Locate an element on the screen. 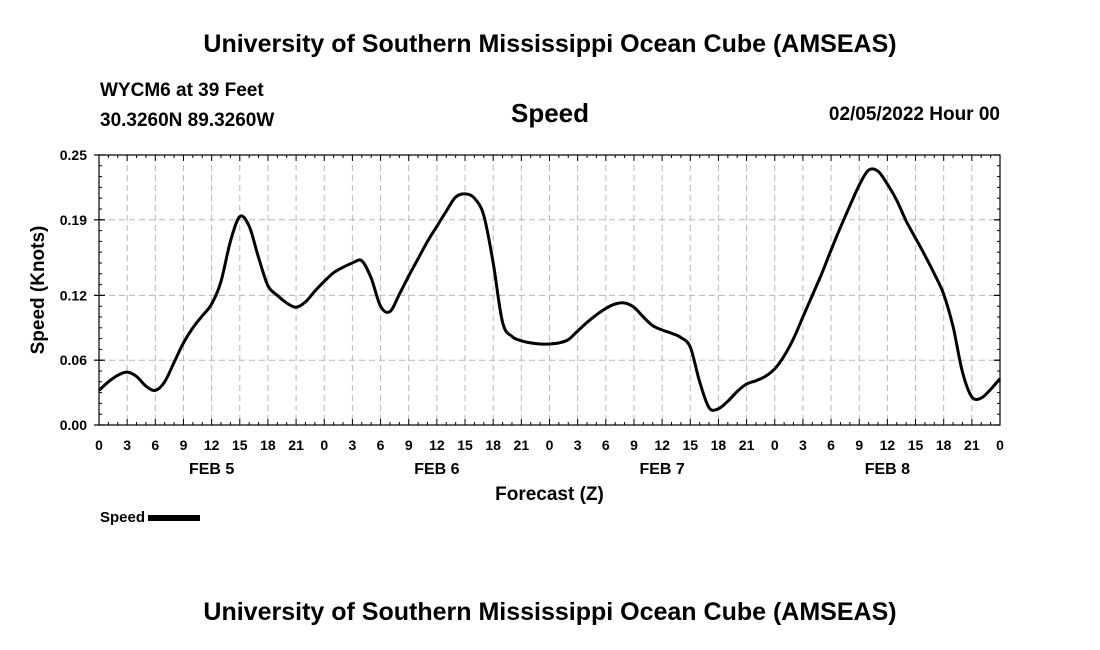  y-tick-label: 0.12 is located at coordinates (73, 295).